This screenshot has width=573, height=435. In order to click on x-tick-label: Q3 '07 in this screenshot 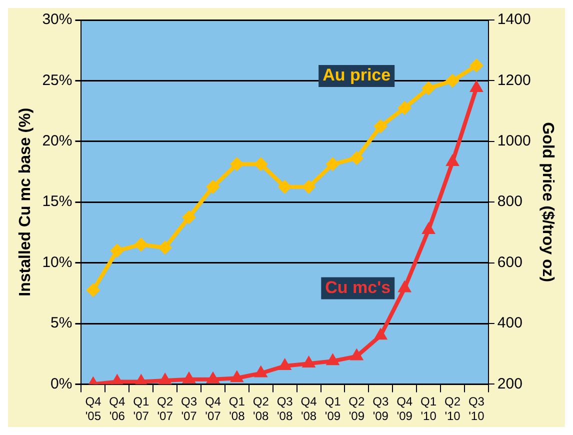, I will do `click(189, 409)`.